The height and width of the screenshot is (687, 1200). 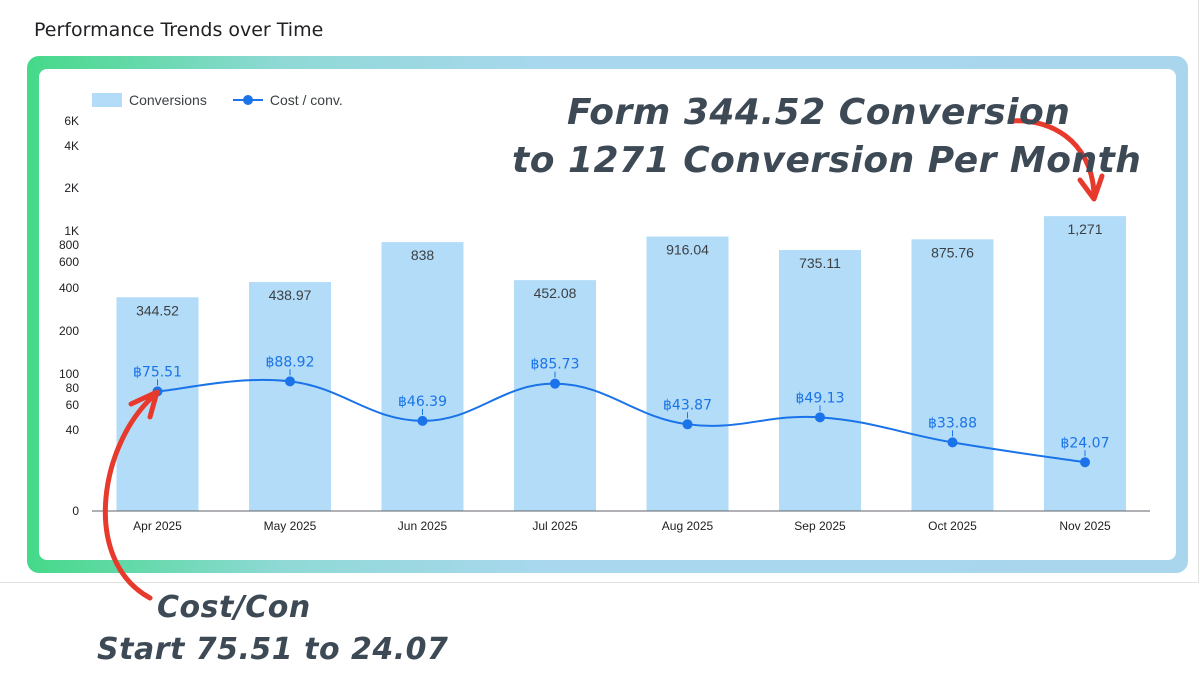 What do you see at coordinates (69, 288) in the screenshot?
I see `y-tick-label: 400` at bounding box center [69, 288].